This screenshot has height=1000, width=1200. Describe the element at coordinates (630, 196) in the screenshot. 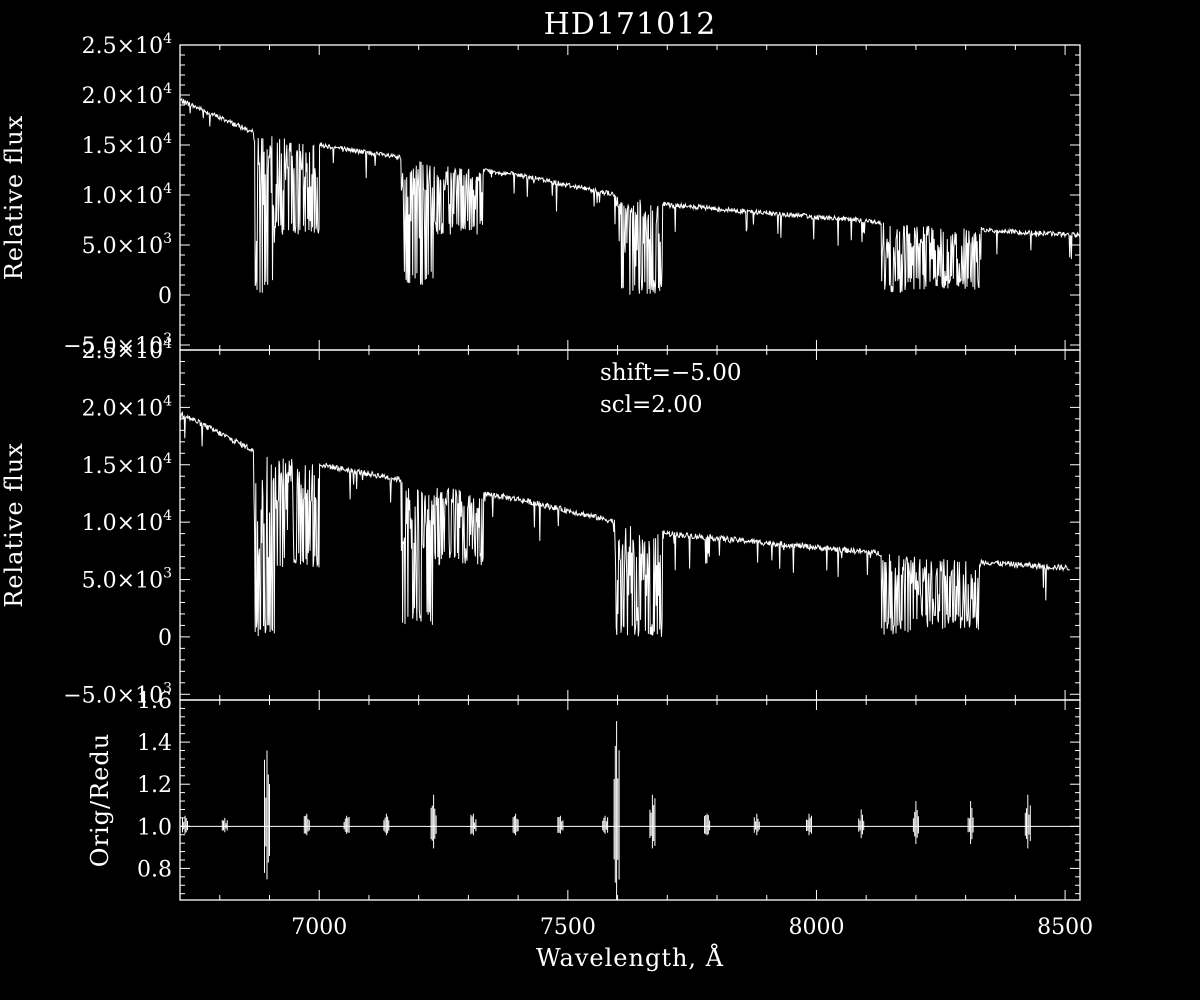

I see `flux-series` at that location.